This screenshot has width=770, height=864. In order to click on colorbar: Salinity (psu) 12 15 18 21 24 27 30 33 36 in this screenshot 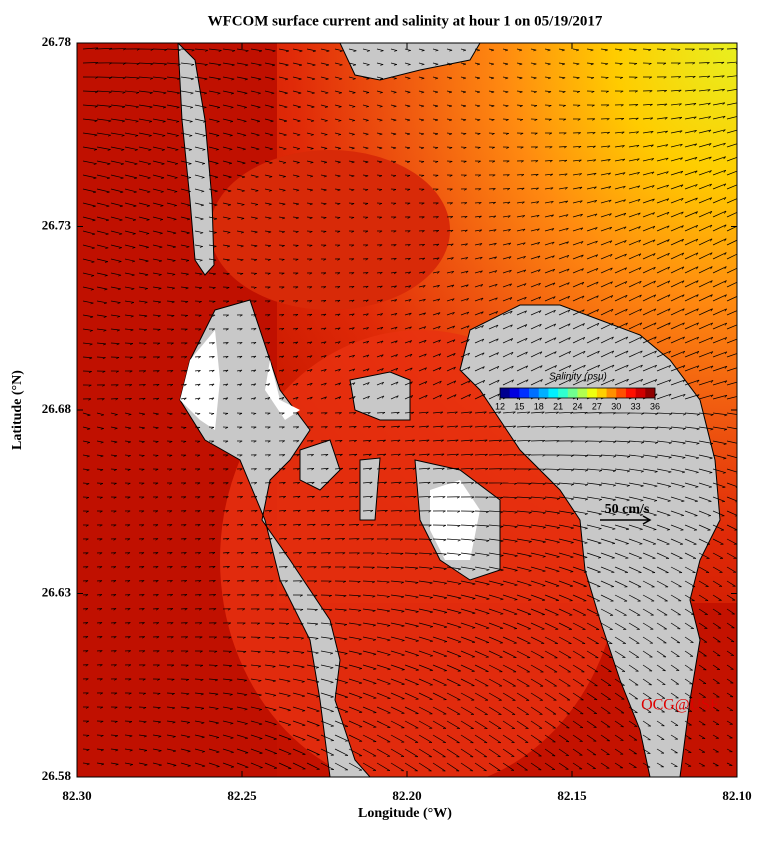, I will do `click(577, 392)`.